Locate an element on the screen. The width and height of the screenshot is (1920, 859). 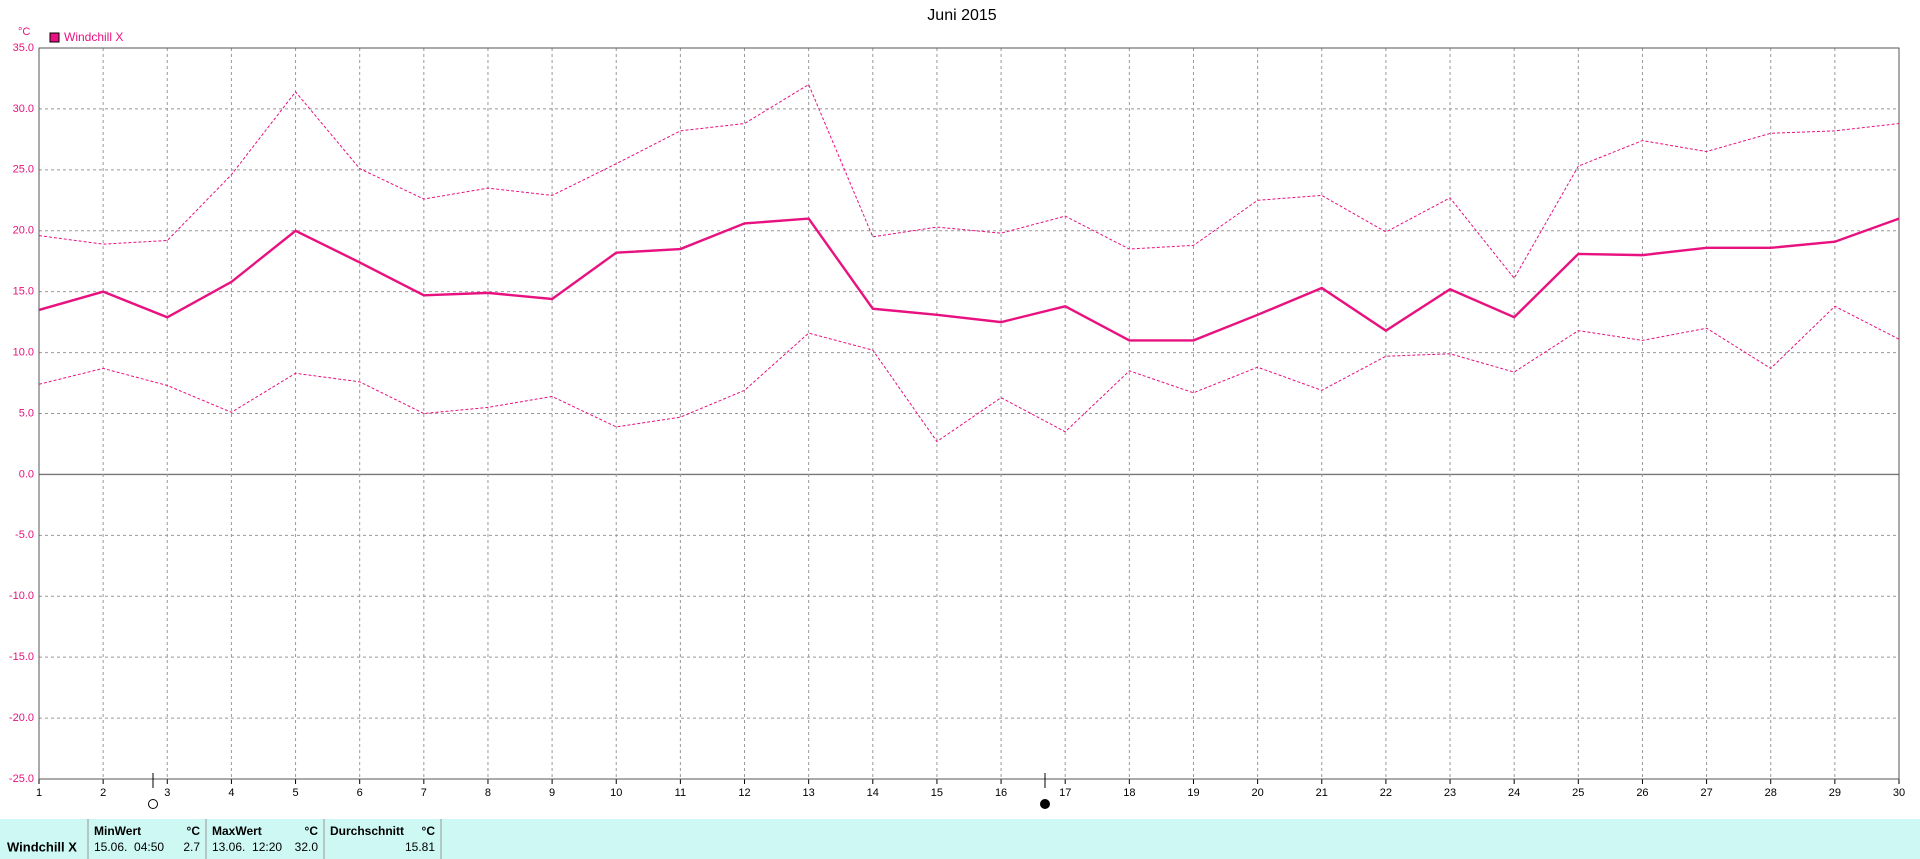
column-header: MinWert is located at coordinates (117, 831).